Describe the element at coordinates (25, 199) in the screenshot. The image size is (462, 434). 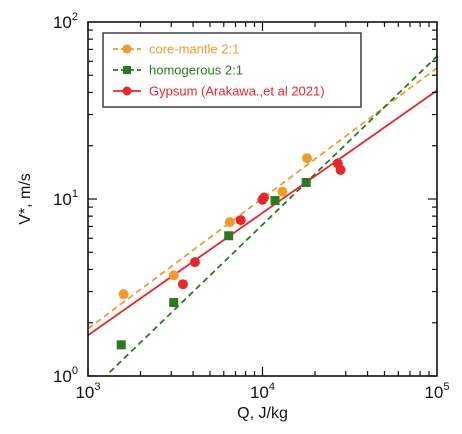
I see `y-axis-label: V*, m/s` at that location.